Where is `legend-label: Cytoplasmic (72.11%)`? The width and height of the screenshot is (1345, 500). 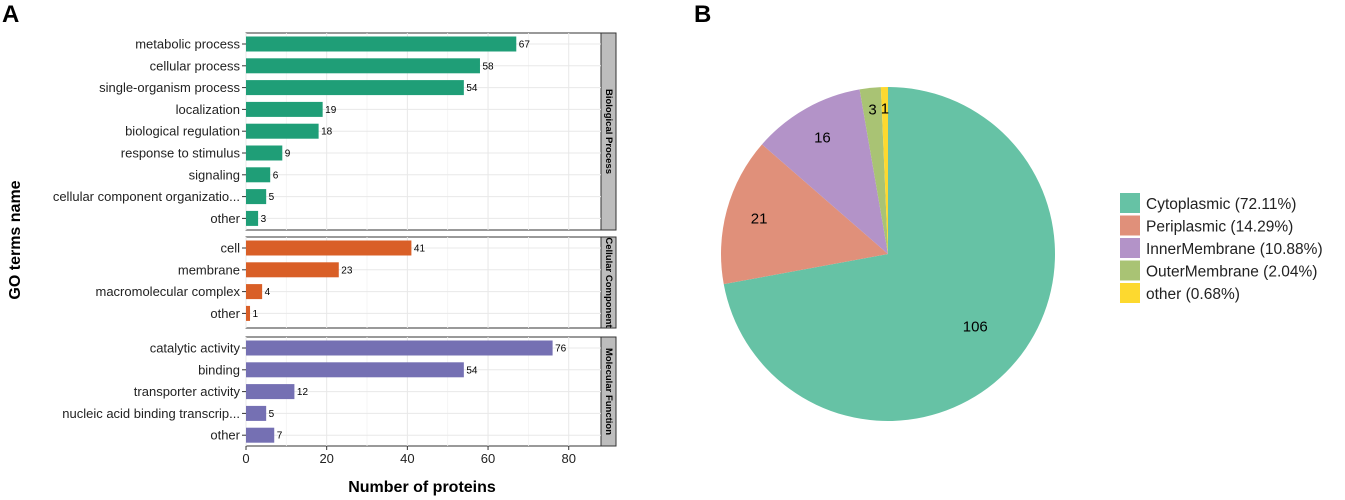 legend-label: Cytoplasmic (72.11%) is located at coordinates (1221, 204).